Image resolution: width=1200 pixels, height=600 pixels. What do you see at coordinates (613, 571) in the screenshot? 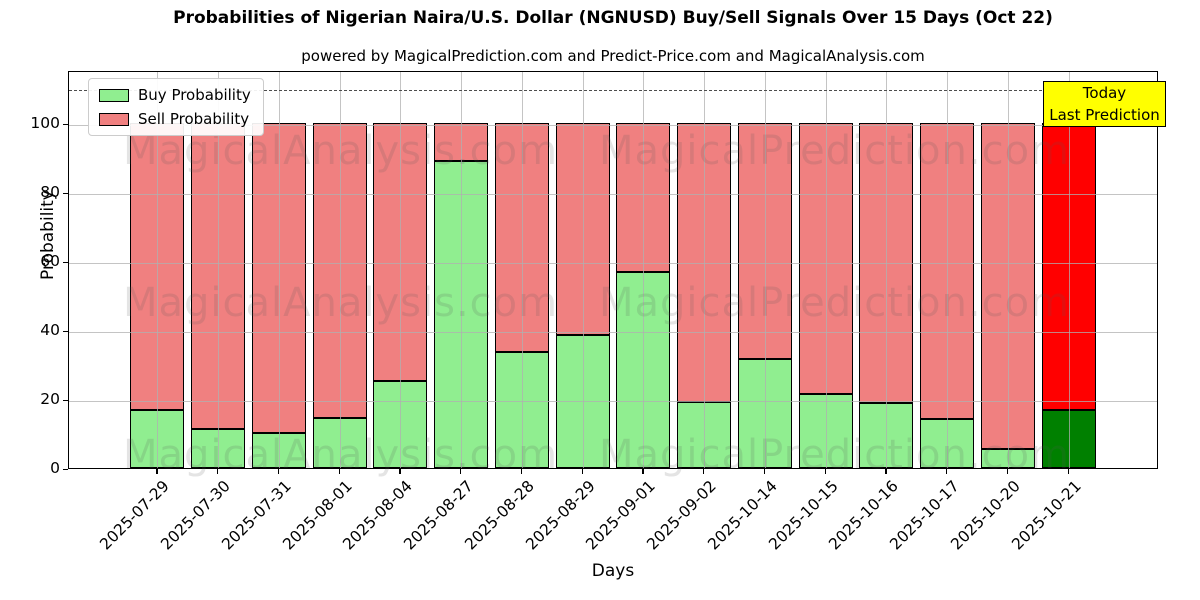
I see `x-axis-label: Days` at bounding box center [613, 571].